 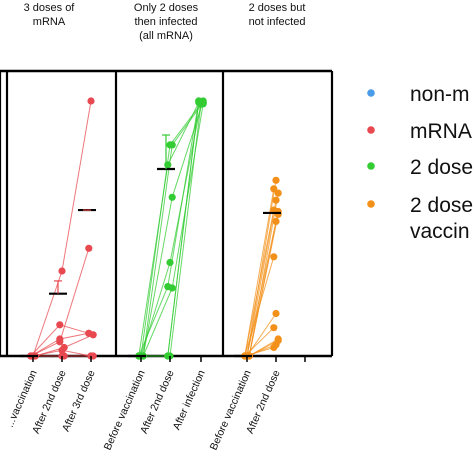 What do you see at coordinates (189, 400) in the screenshot?
I see `x-tick-label: After infection` at bounding box center [189, 400].